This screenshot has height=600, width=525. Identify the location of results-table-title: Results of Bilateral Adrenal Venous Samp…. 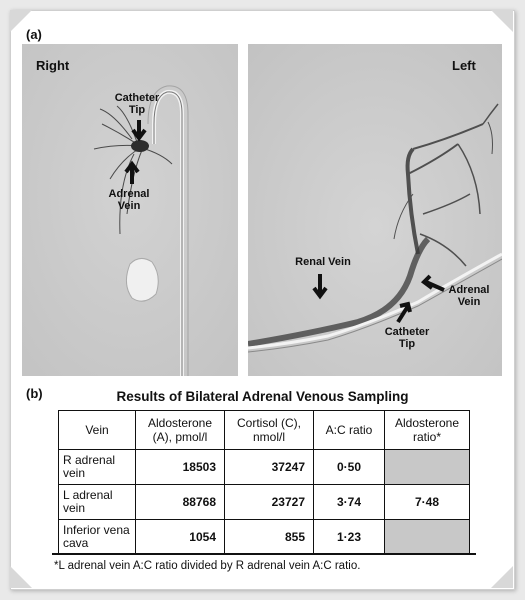
(262, 396).